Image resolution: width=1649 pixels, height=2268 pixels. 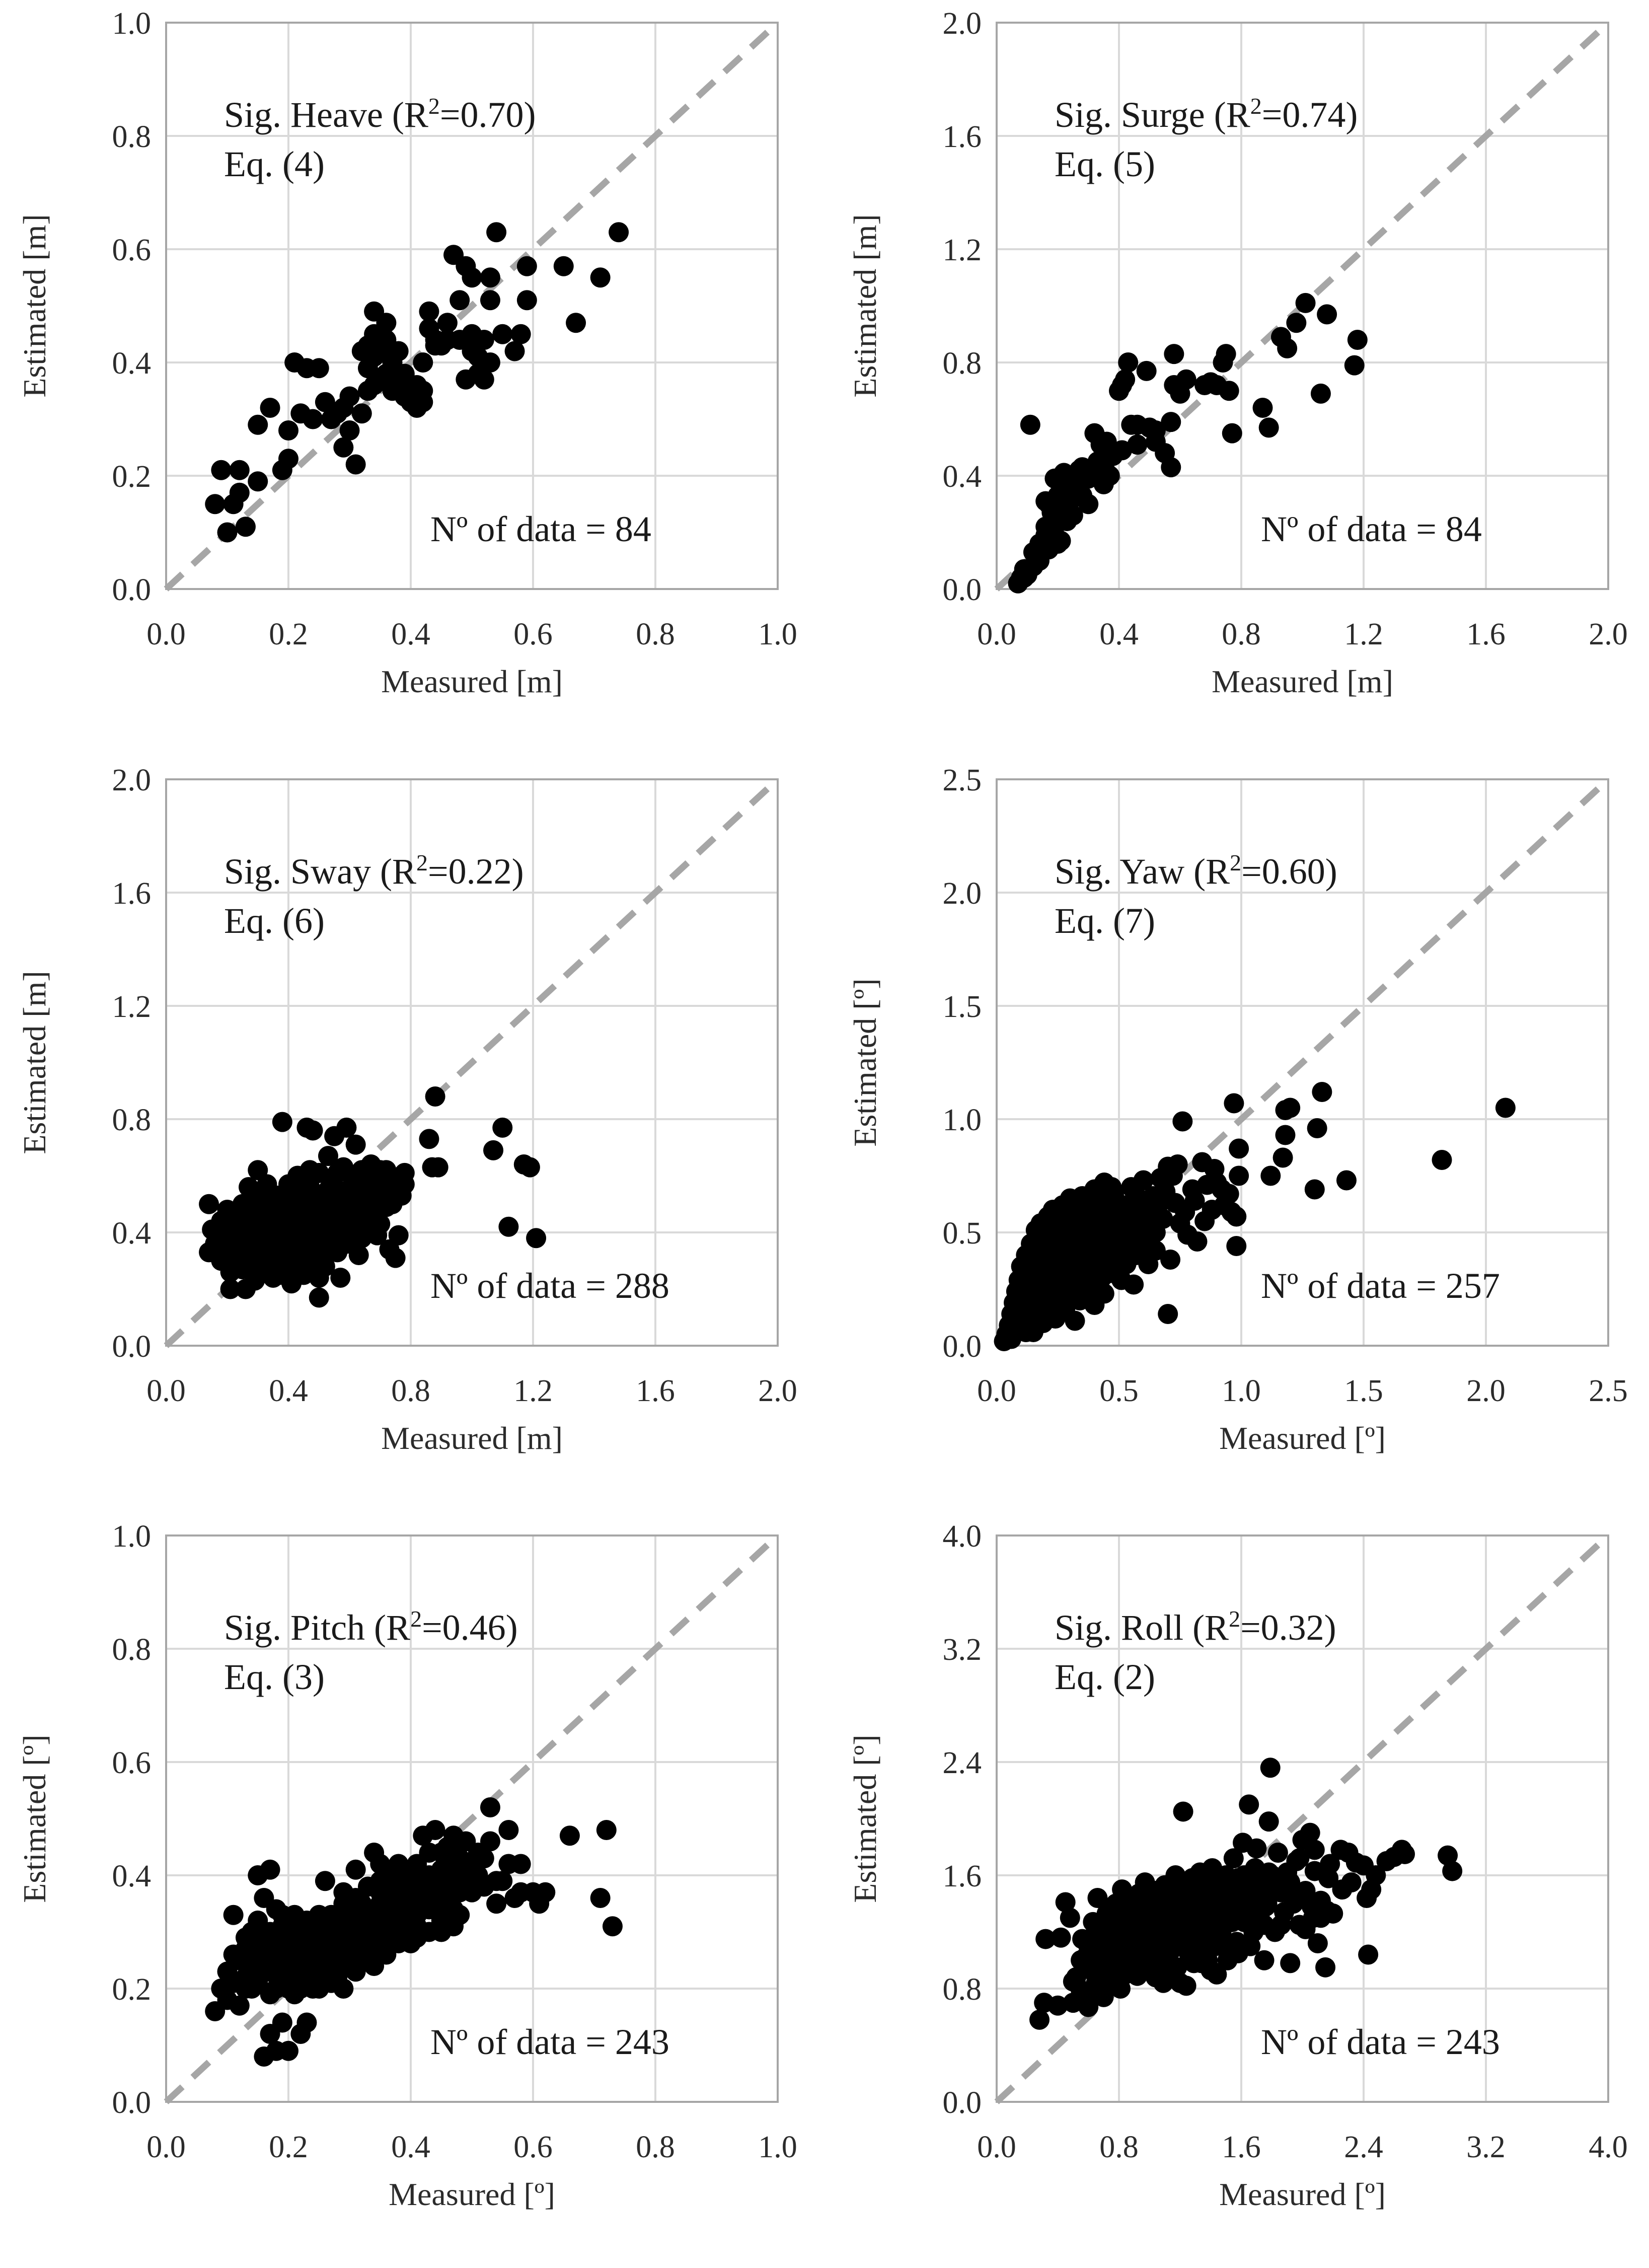 I want to click on x-tick-label: 0.0, so click(x=166, y=1391).